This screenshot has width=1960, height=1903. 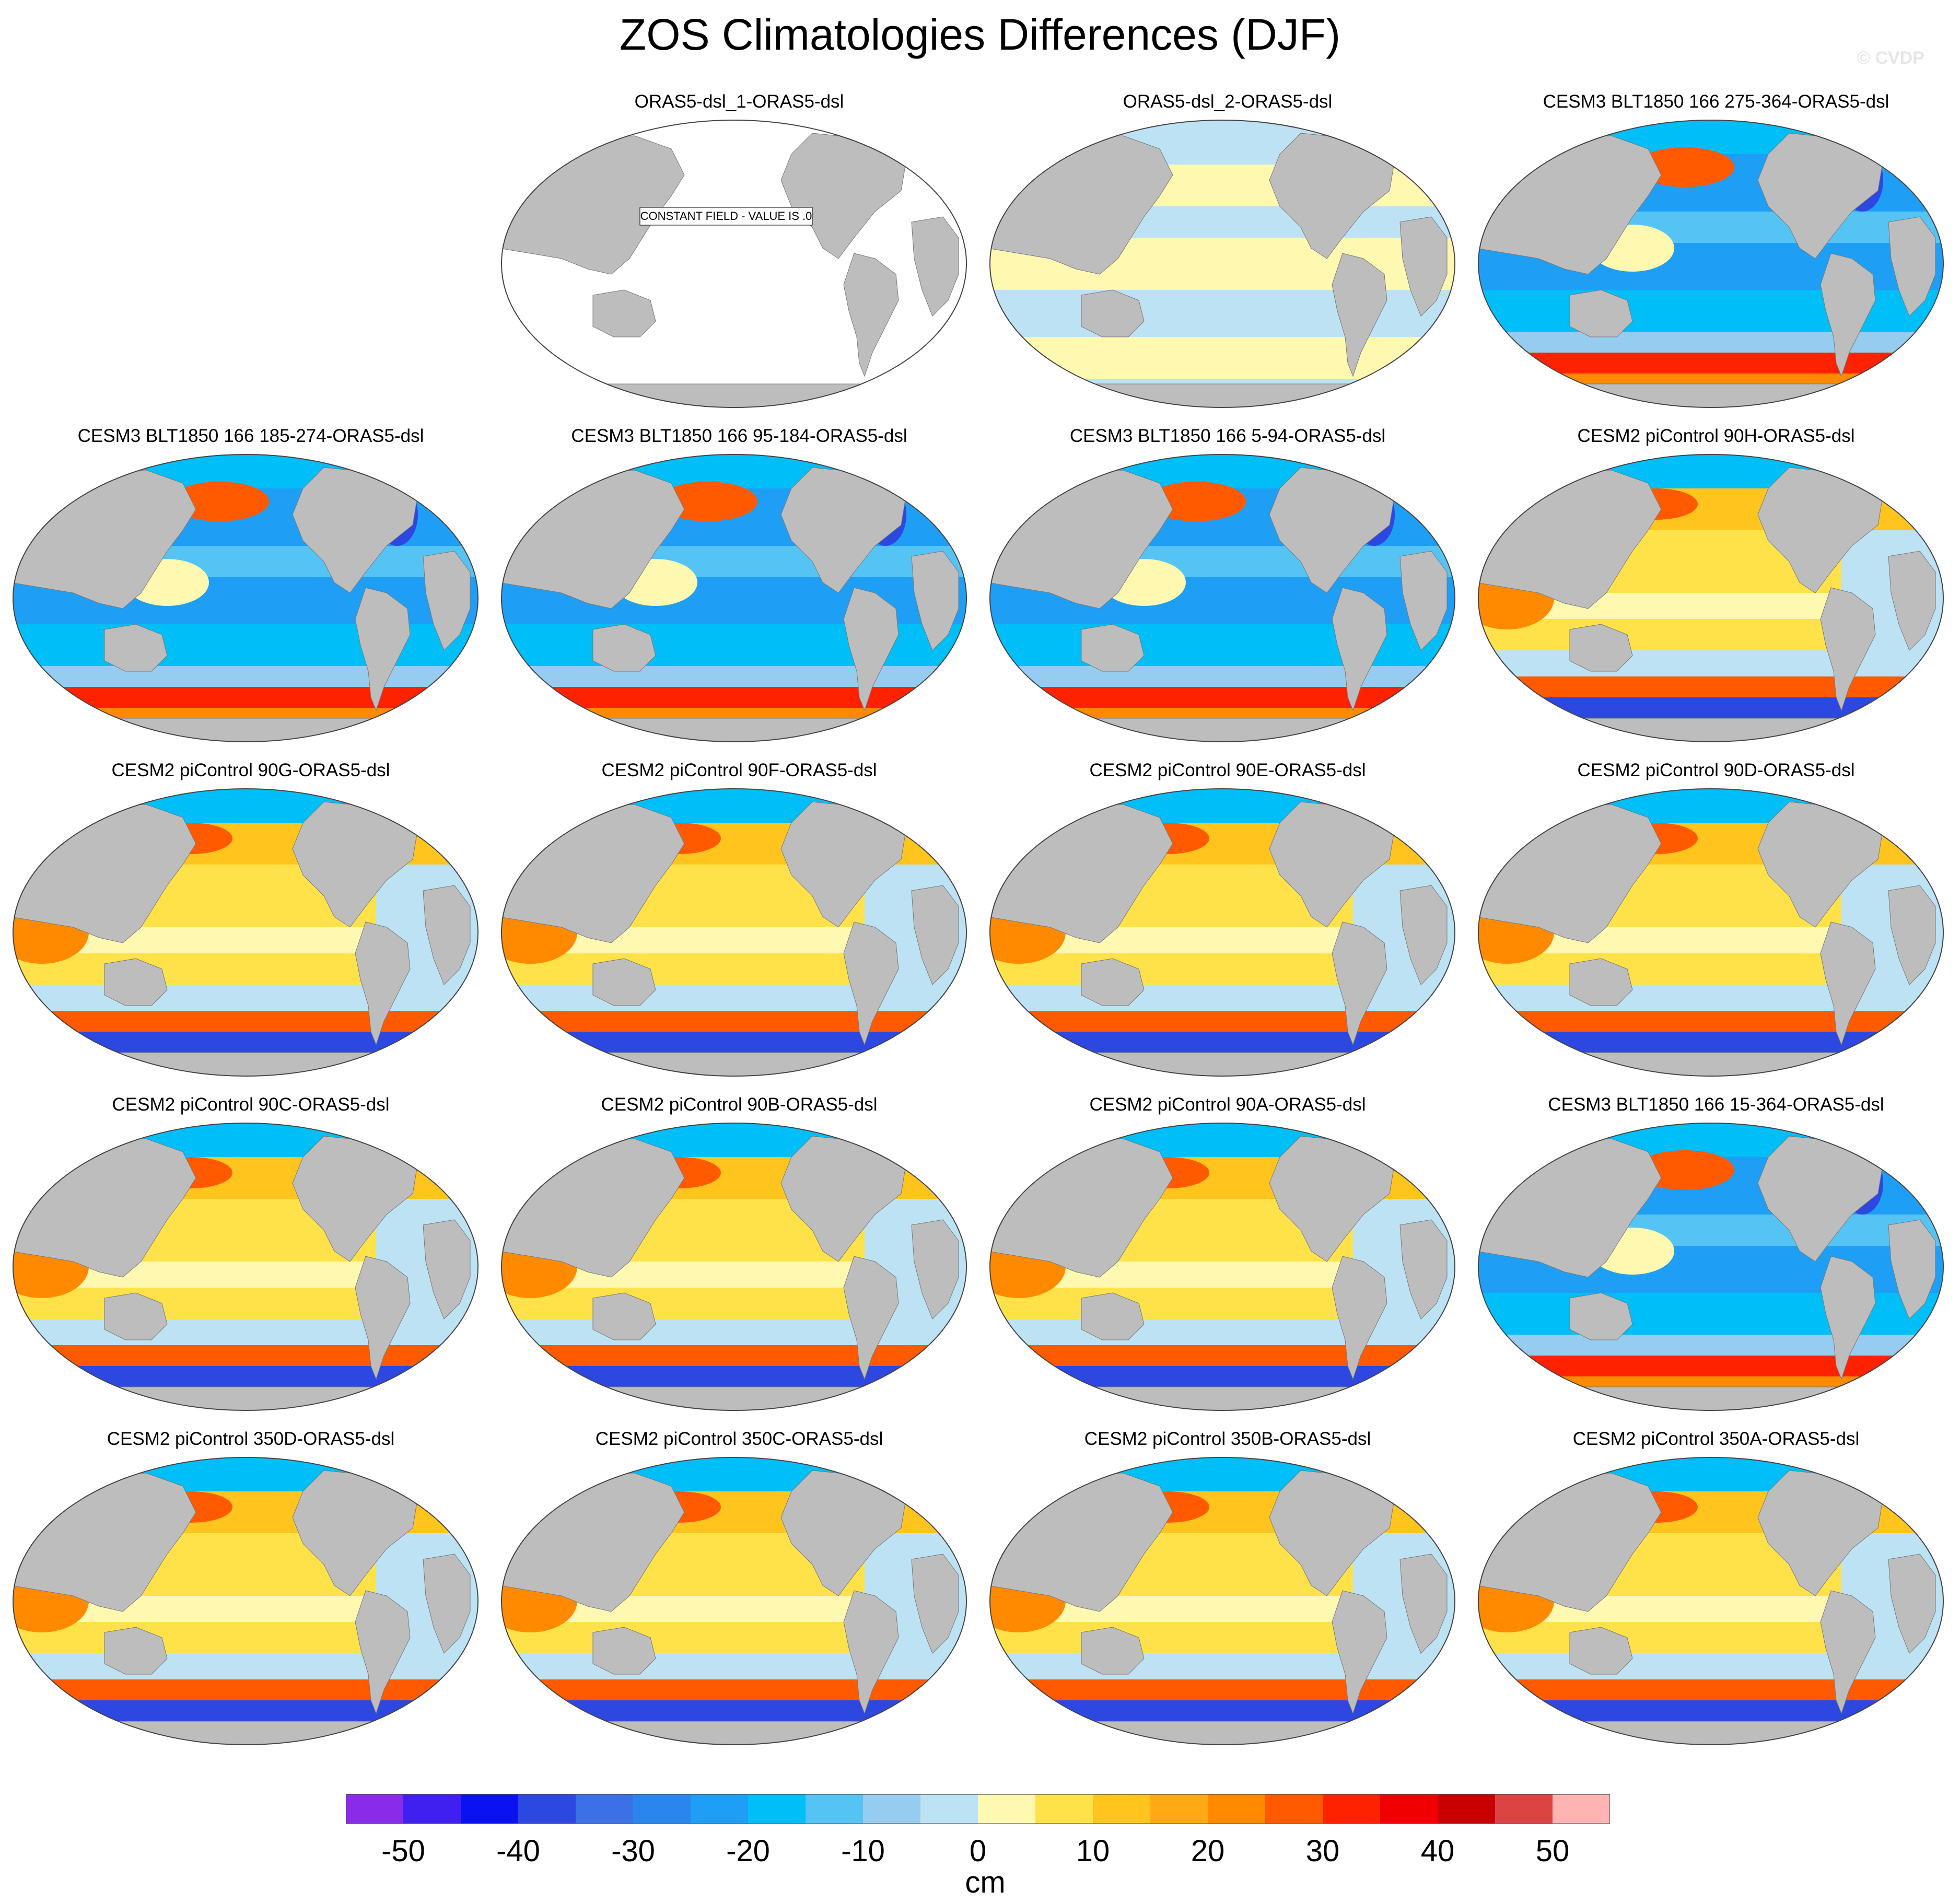 What do you see at coordinates (250, 770) in the screenshot?
I see `panel-title: CESM2 piControl 90G-ORAS5-dsl` at bounding box center [250, 770].